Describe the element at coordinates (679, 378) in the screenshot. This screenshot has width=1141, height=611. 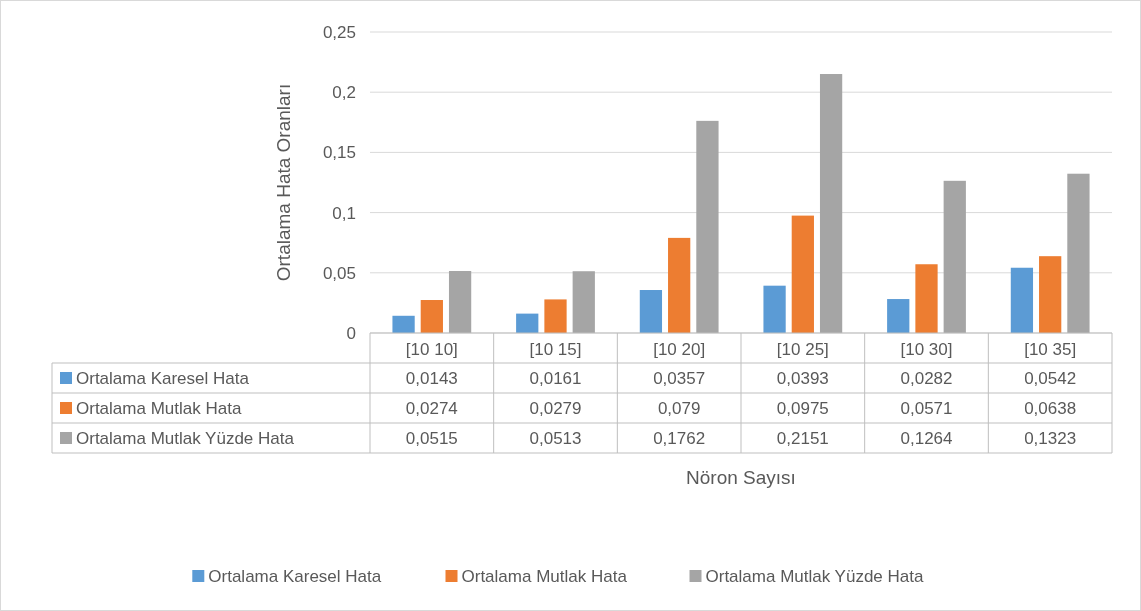
I see `data-label: 0,0357` at that location.